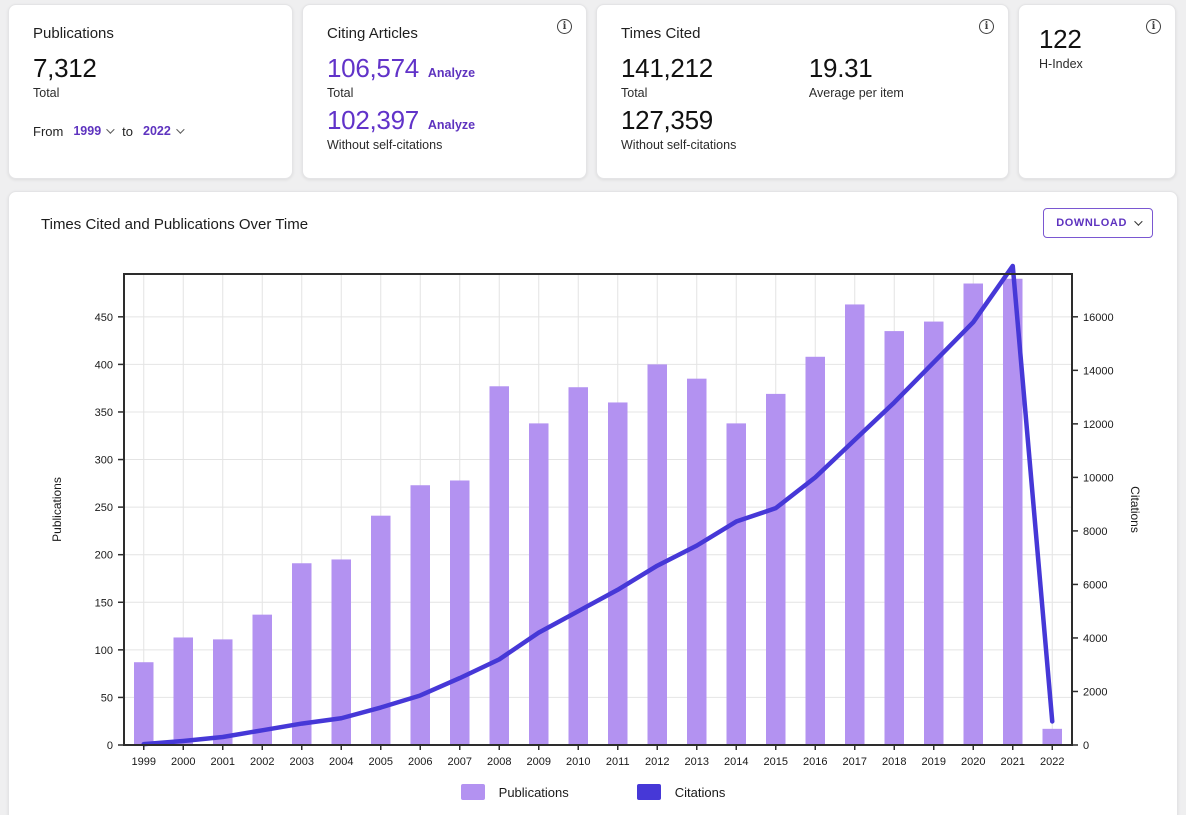 The height and width of the screenshot is (815, 1186). Describe the element at coordinates (661, 33) in the screenshot. I see `times-cited-card-title: Times Cited` at that location.